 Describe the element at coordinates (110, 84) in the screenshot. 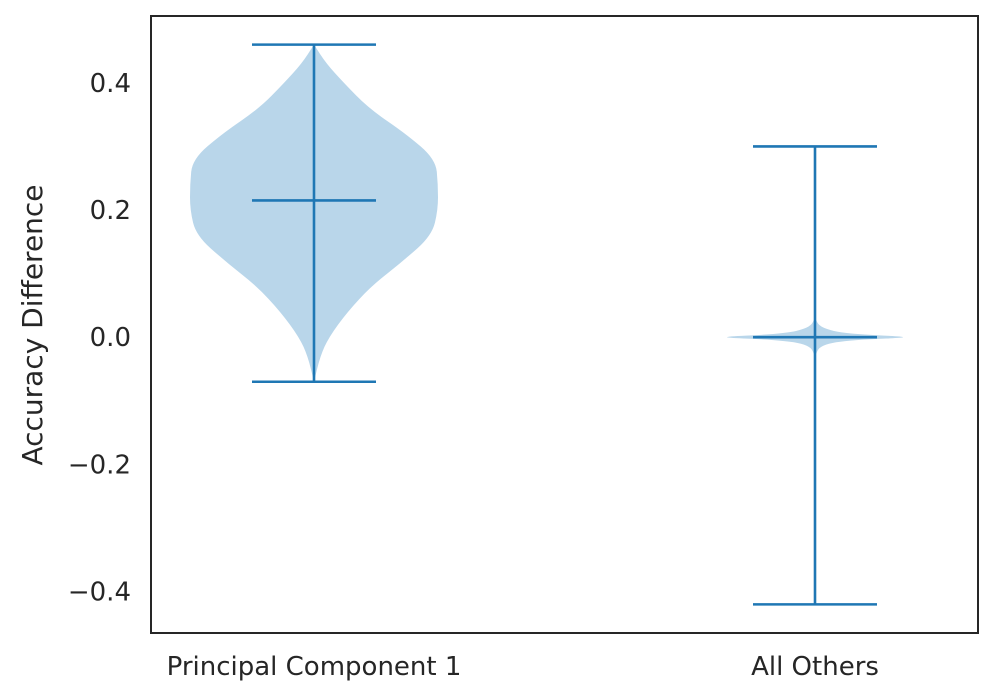

I see `y-tick-label: 0.4` at that location.